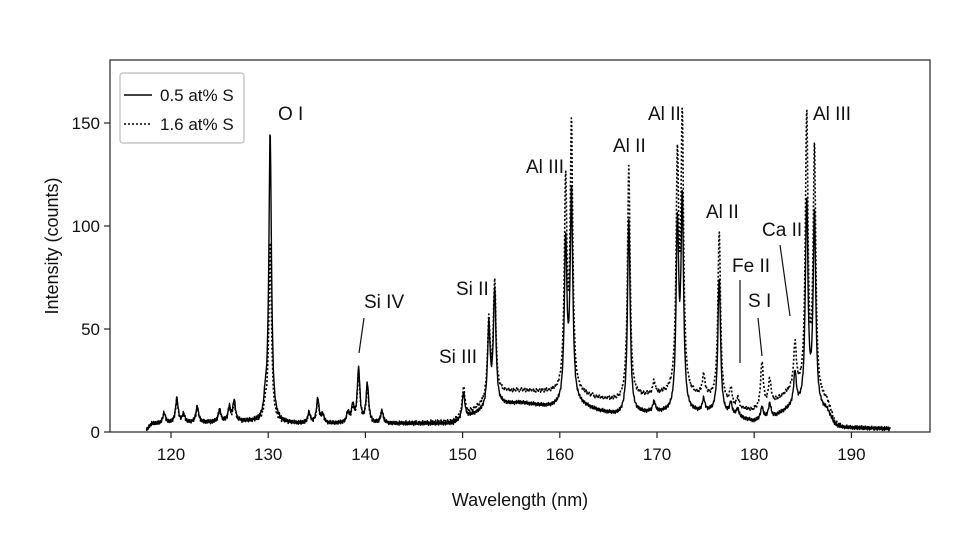  Describe the element at coordinates (520, 500) in the screenshot. I see `x-axis-label: Wavelength (nm)` at that location.